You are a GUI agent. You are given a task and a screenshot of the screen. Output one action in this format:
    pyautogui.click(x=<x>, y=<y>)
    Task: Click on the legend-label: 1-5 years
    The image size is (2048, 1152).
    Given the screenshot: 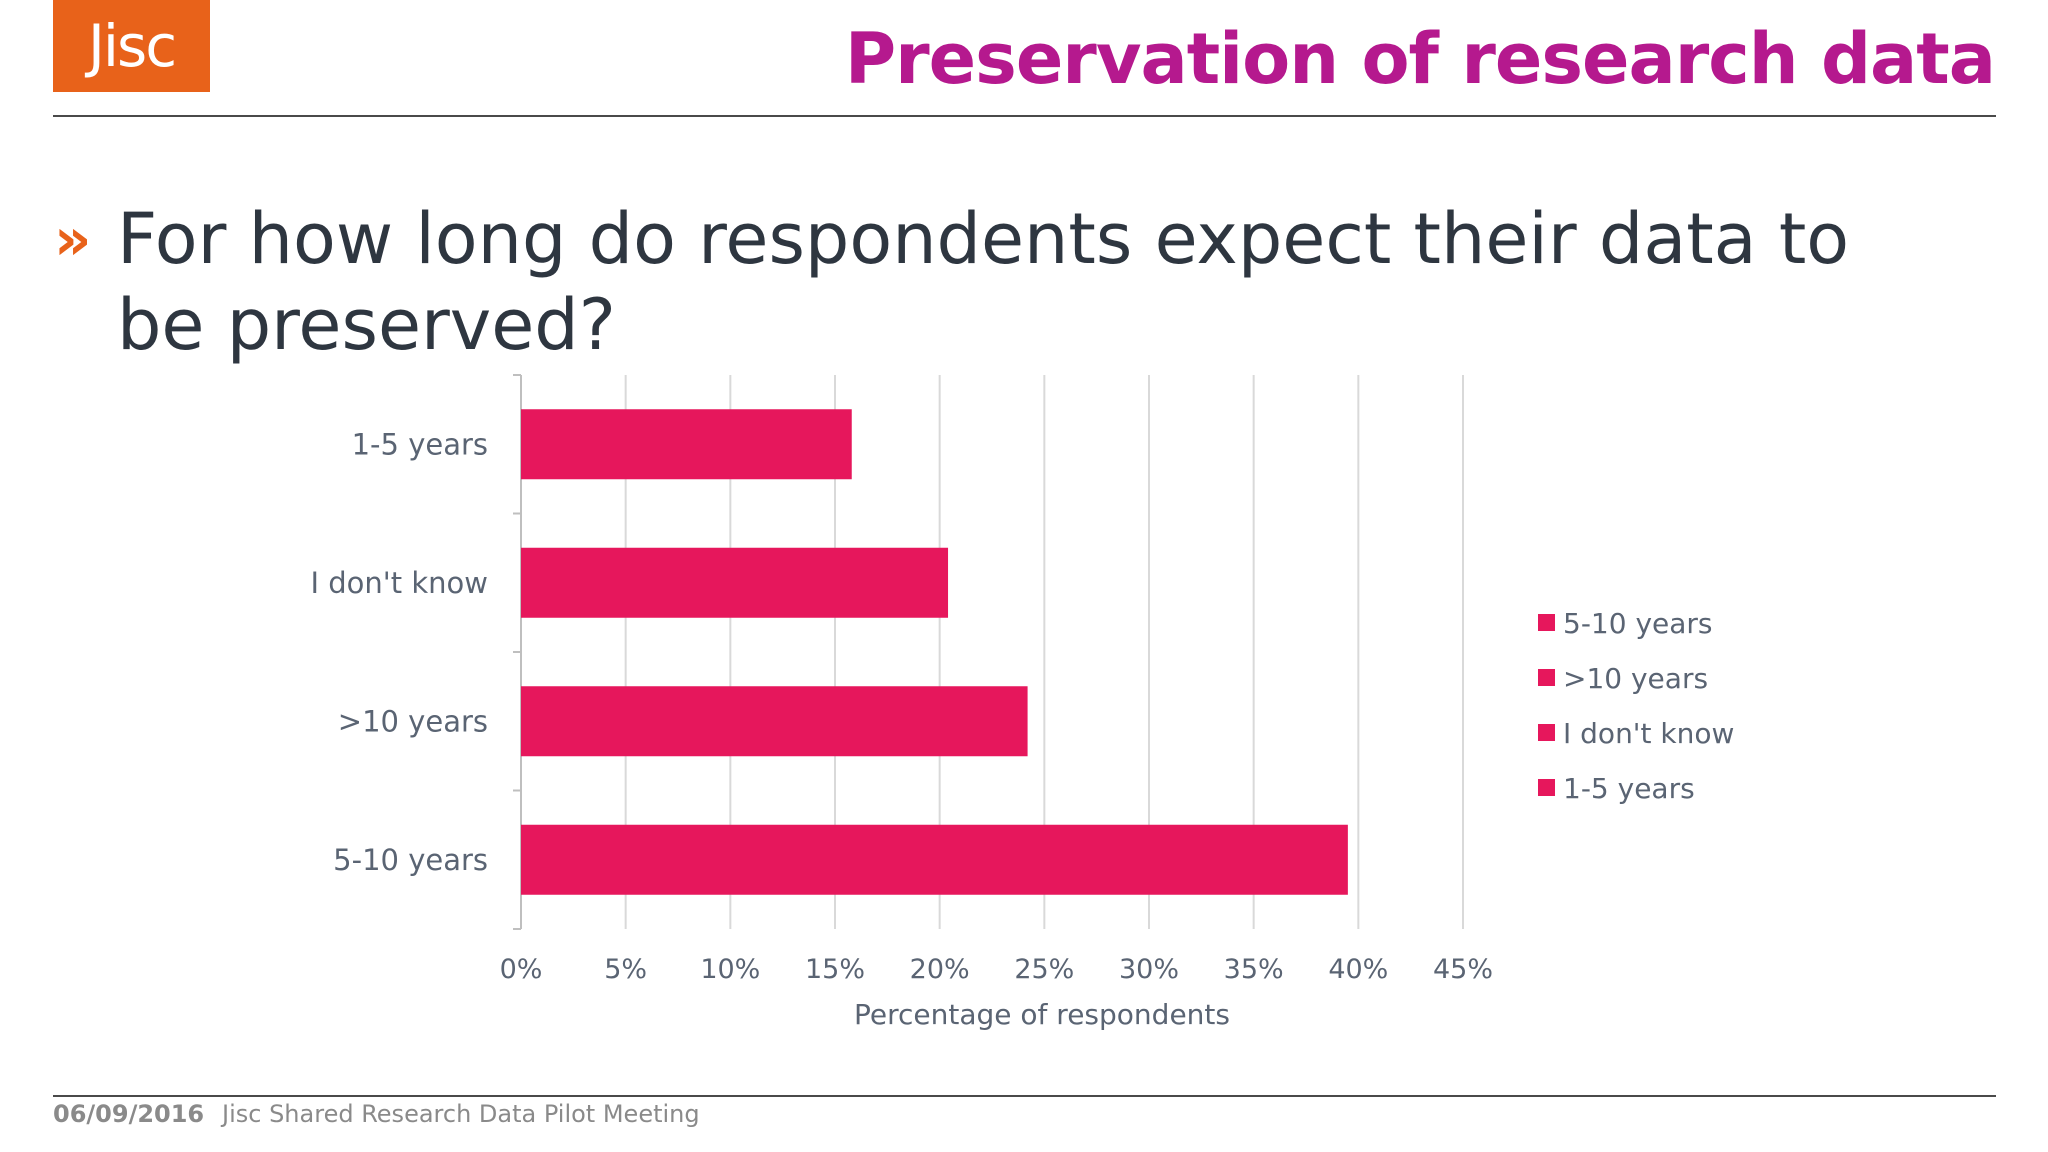 What is the action you would take?
    pyautogui.click(x=1629, y=788)
    